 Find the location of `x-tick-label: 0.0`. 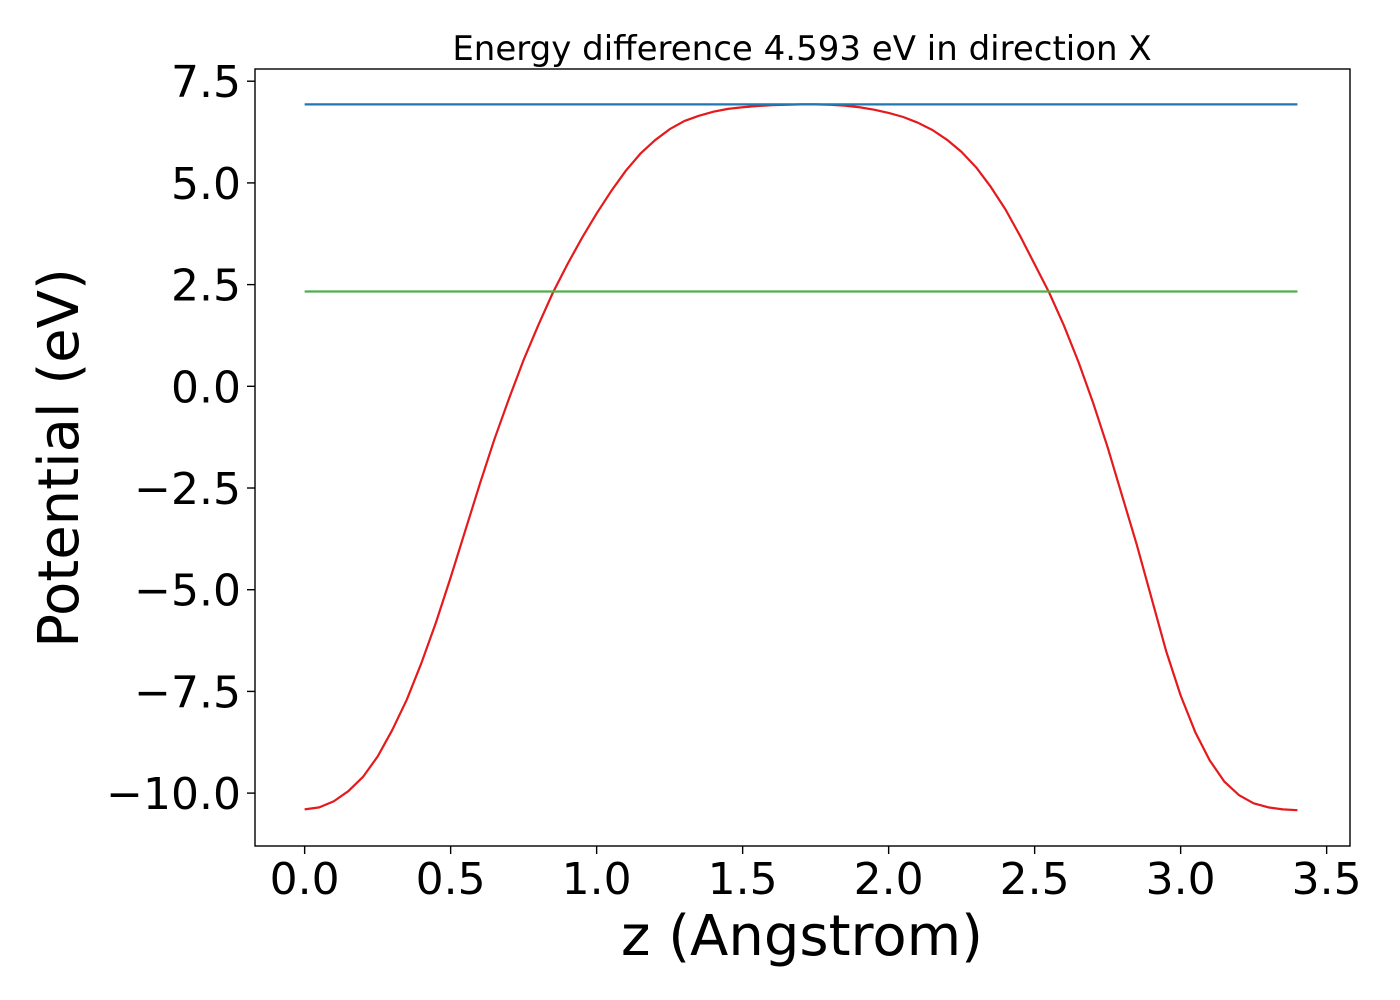

x-tick-label: 0.0 is located at coordinates (305, 879).